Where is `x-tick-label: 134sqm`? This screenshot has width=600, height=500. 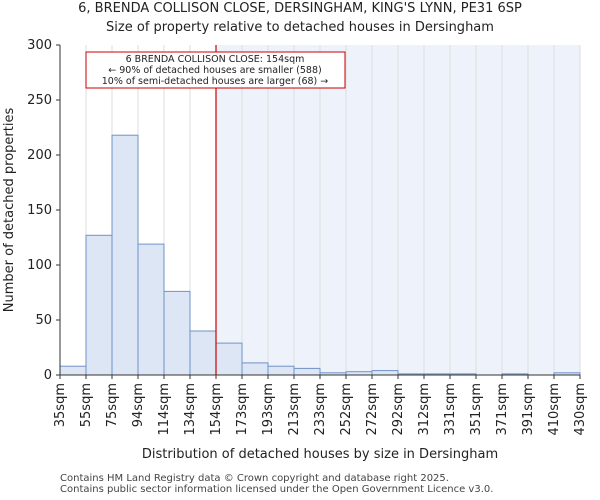
x-tick-label: 134sqm is located at coordinates (190, 409).